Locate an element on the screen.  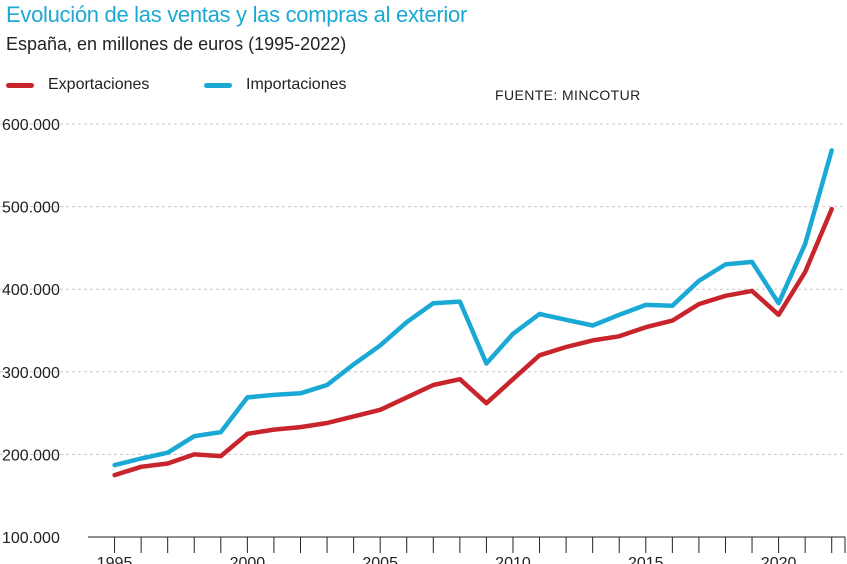
x-tick-label: 2020 is located at coordinates (779, 559).